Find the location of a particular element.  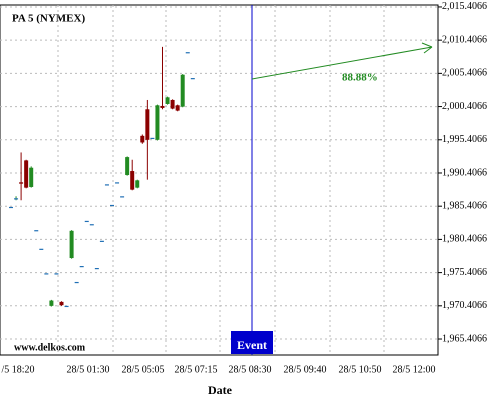

chart-title: PA 5 (NYMEX) is located at coordinates (48, 19).